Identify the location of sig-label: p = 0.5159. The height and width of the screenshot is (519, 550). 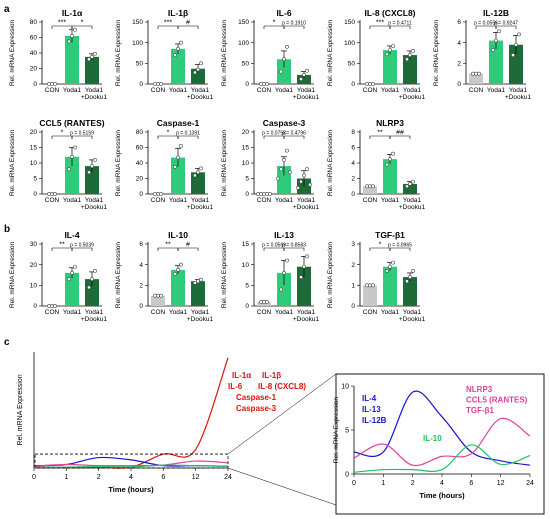
(82, 134).